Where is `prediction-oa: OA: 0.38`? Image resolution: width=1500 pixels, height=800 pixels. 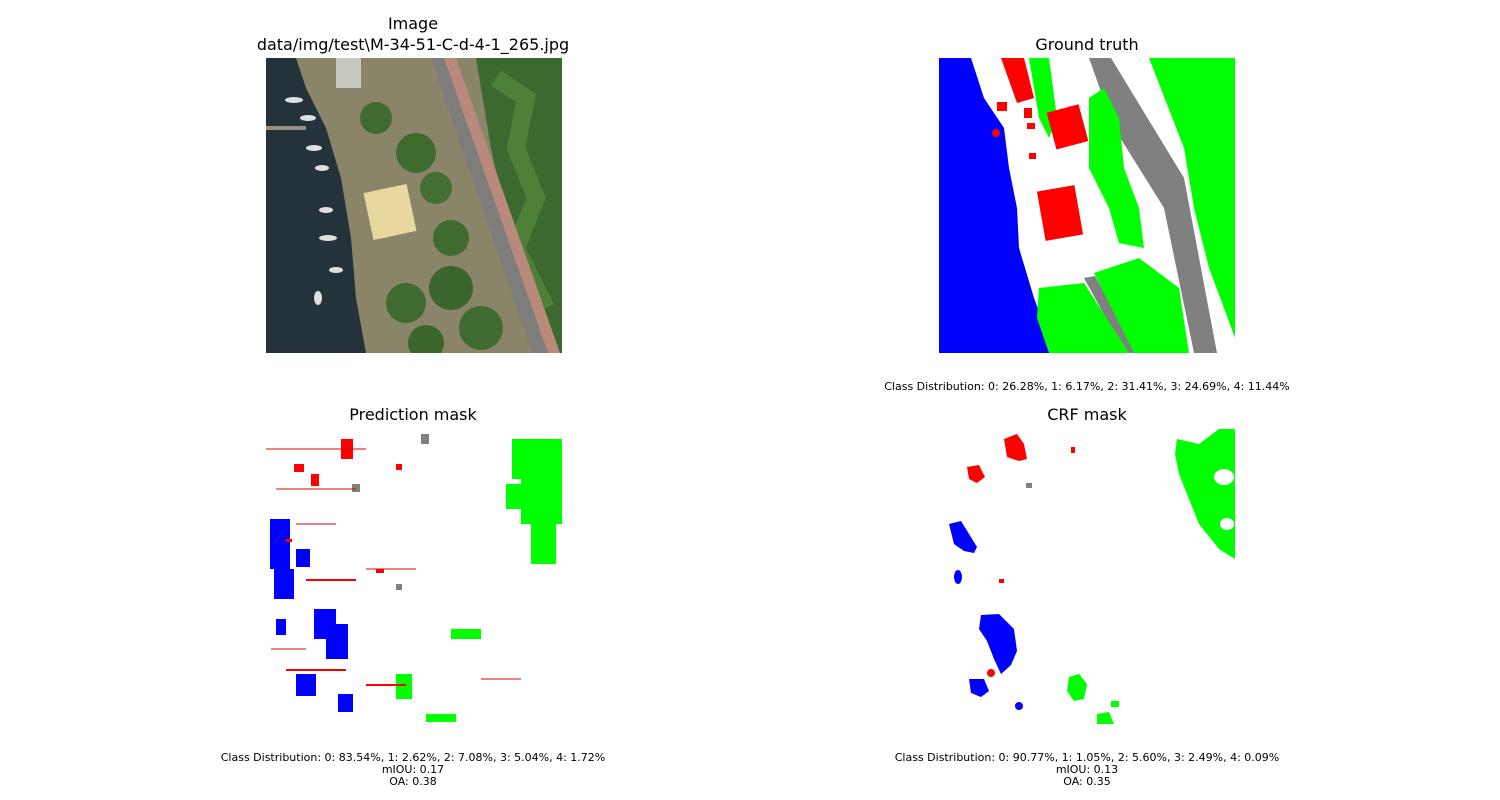
prediction-oa: OA: 0.38 is located at coordinates (413, 781).